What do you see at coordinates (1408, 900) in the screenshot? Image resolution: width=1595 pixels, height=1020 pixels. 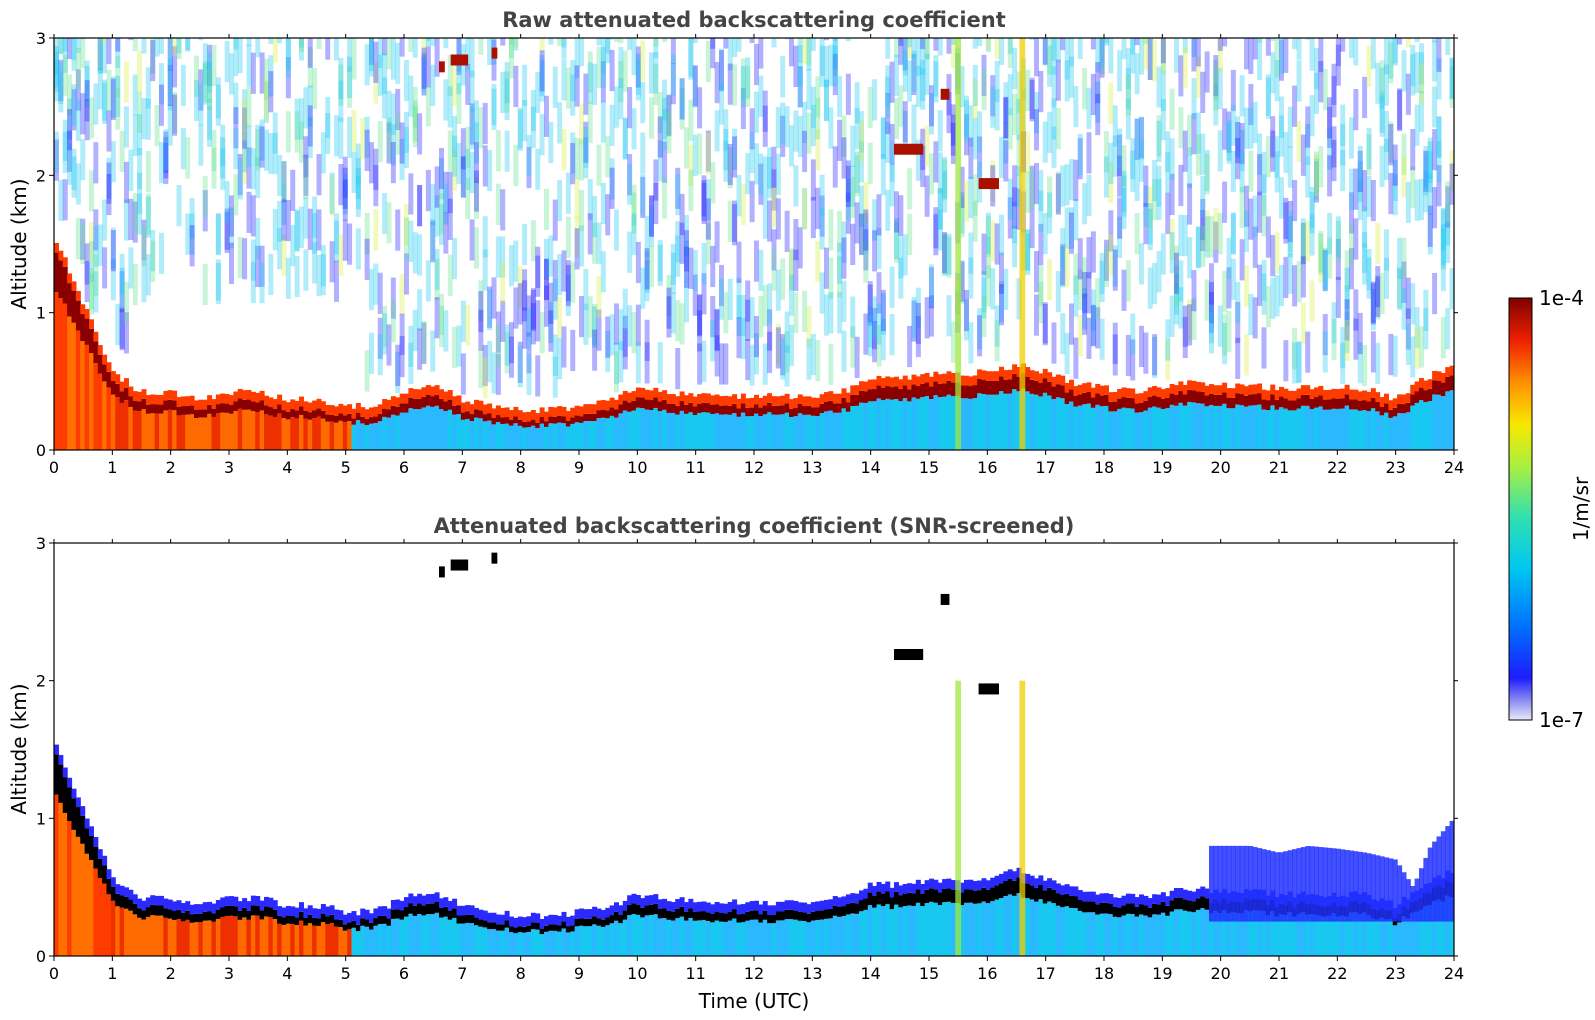 I see `screened-aerosol-cell` at bounding box center [1408, 900].